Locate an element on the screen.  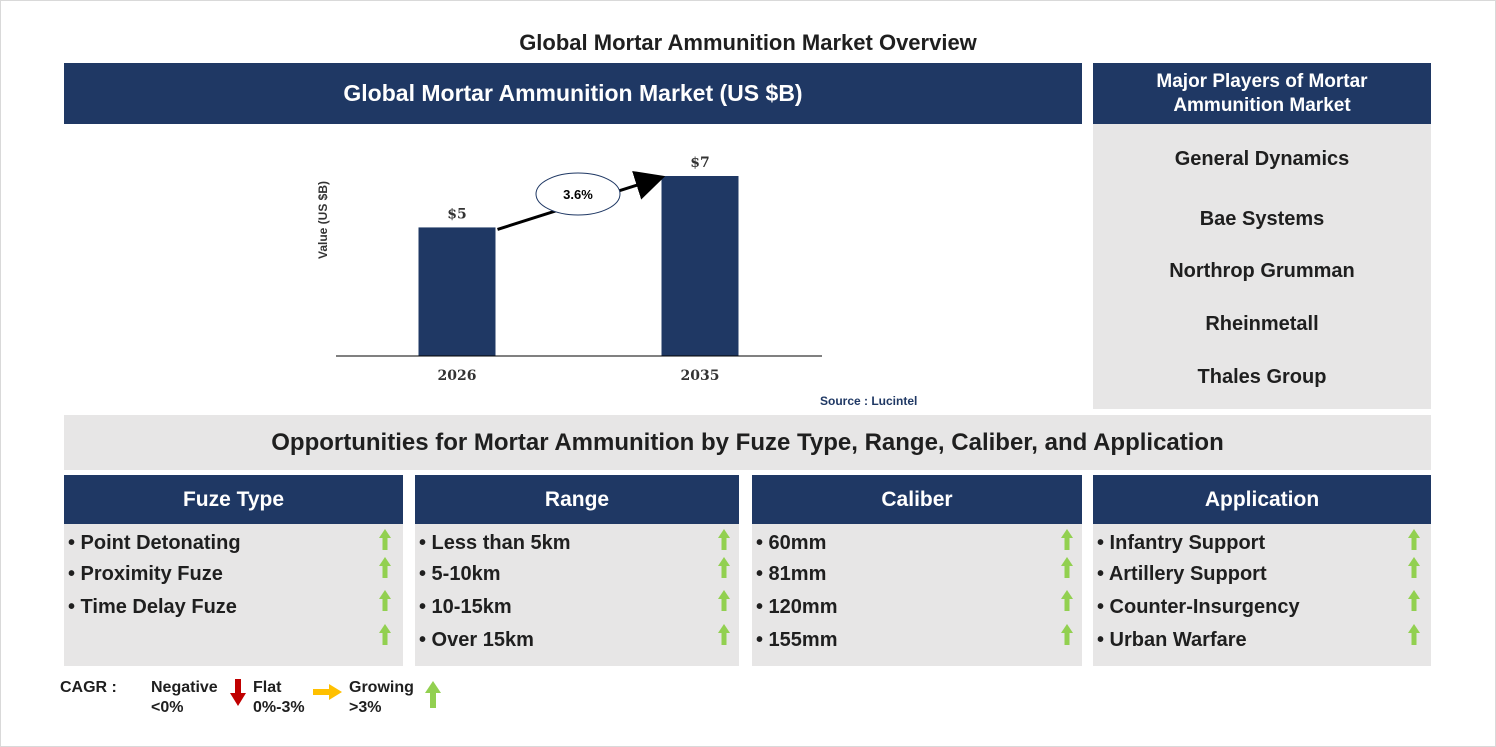
segment-item: • Infantry Support is located at coordinates (1181, 543).